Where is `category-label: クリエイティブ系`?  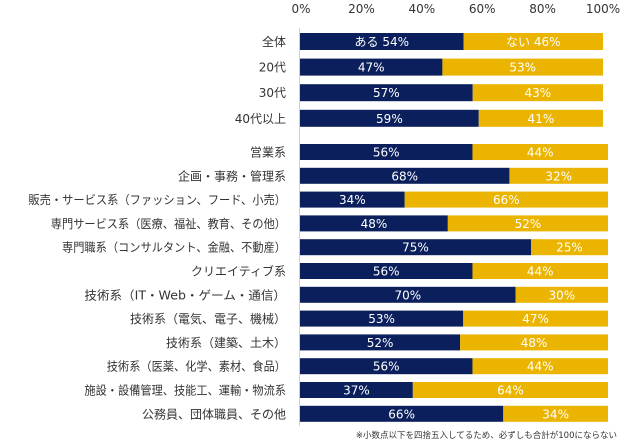
category-label: クリエイティブ系 is located at coordinates (238, 271).